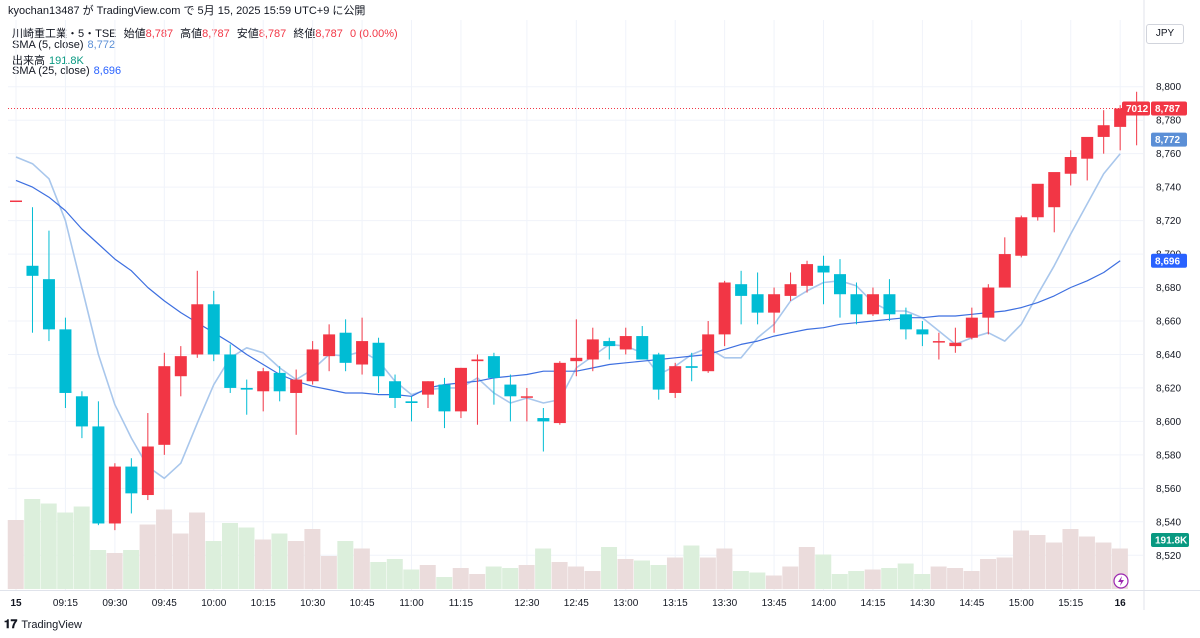 The image size is (1200, 638). What do you see at coordinates (1168, 455) in the screenshot?
I see `price-tick-label: 8,580` at bounding box center [1168, 455].